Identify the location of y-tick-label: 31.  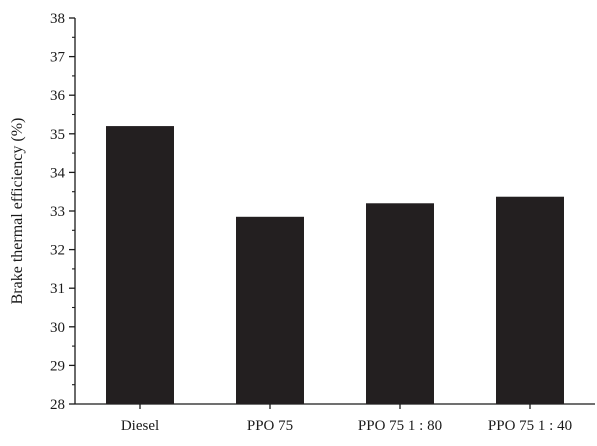
(57, 289).